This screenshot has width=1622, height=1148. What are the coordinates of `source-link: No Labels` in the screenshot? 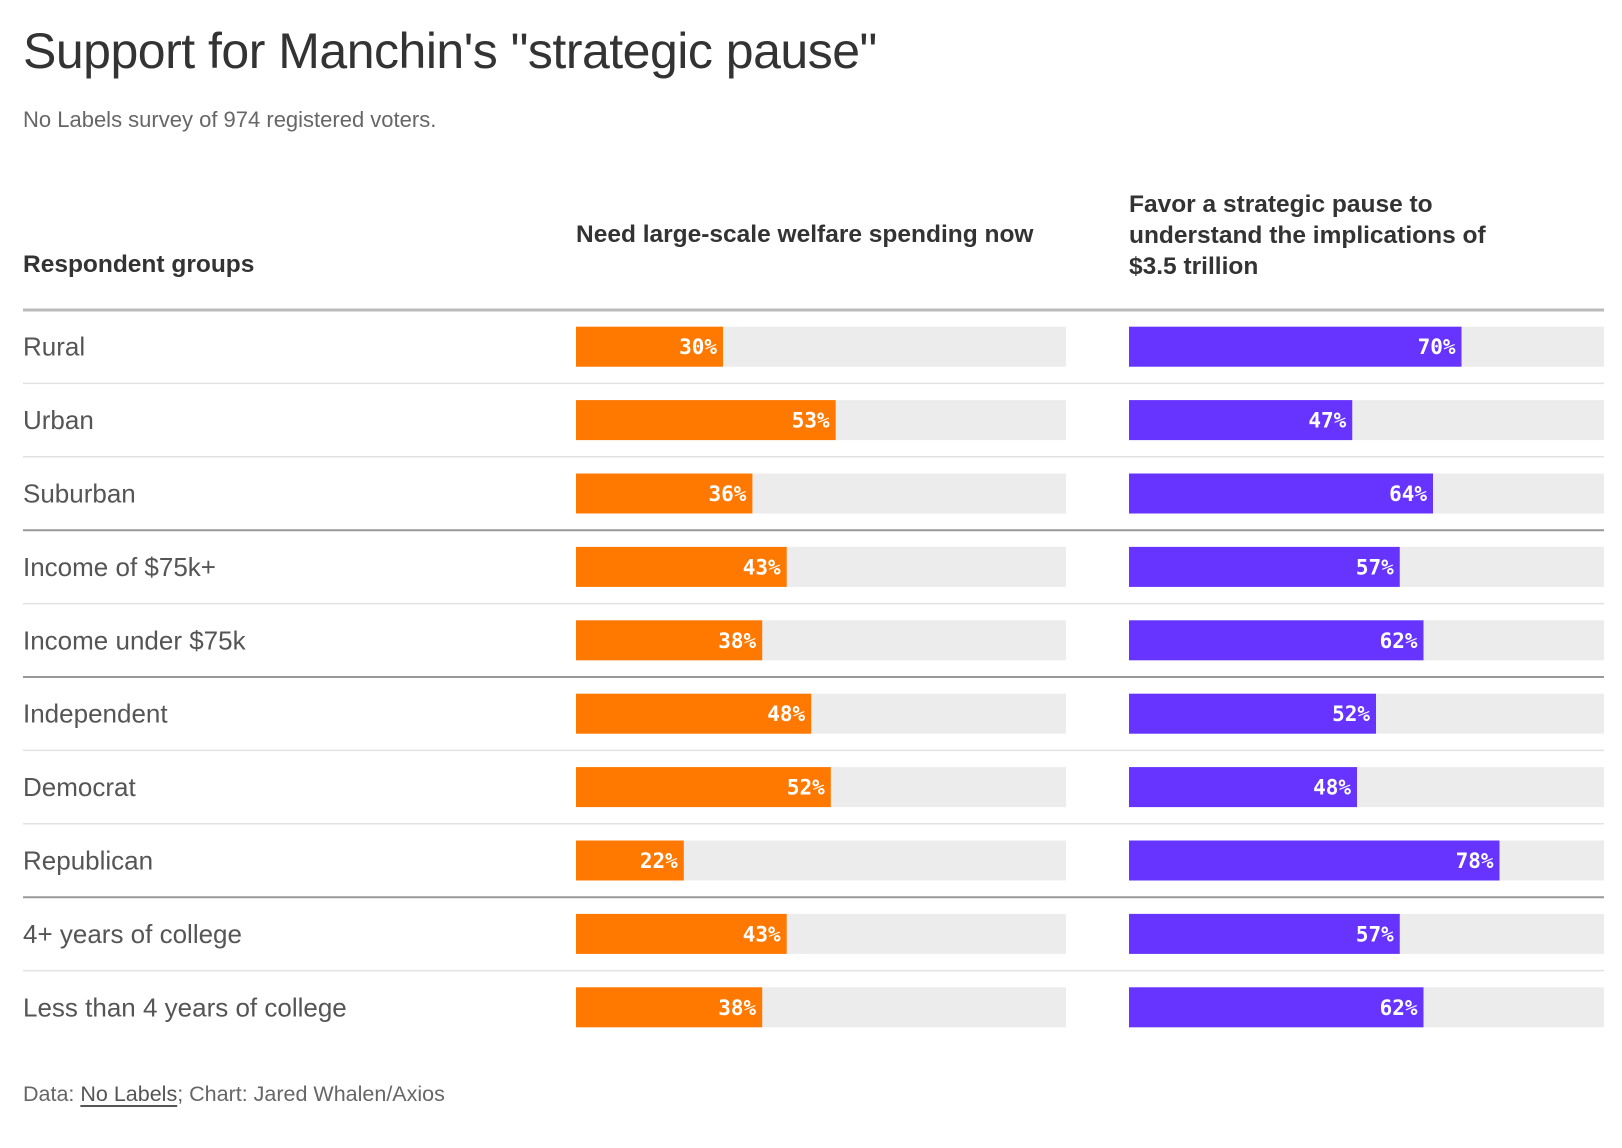 It's located at (129, 1094).